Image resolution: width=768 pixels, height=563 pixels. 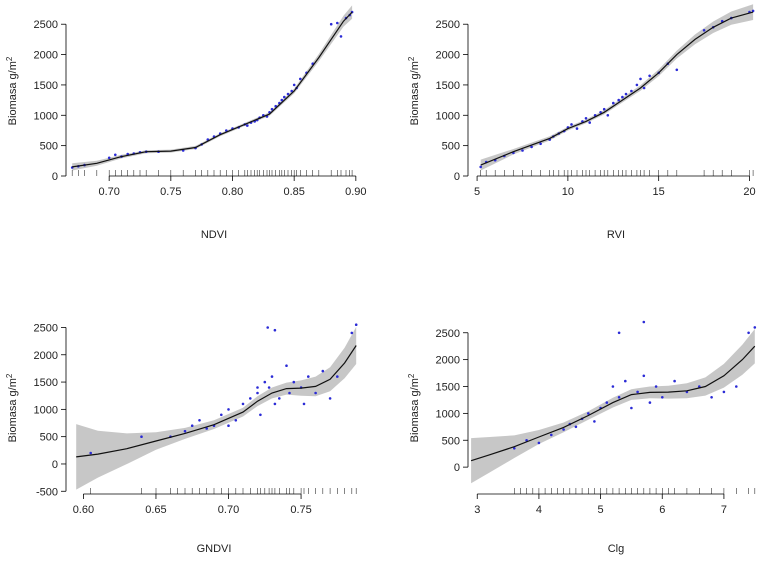 I want to click on x-tick-label: 0.80, so click(x=232, y=192).